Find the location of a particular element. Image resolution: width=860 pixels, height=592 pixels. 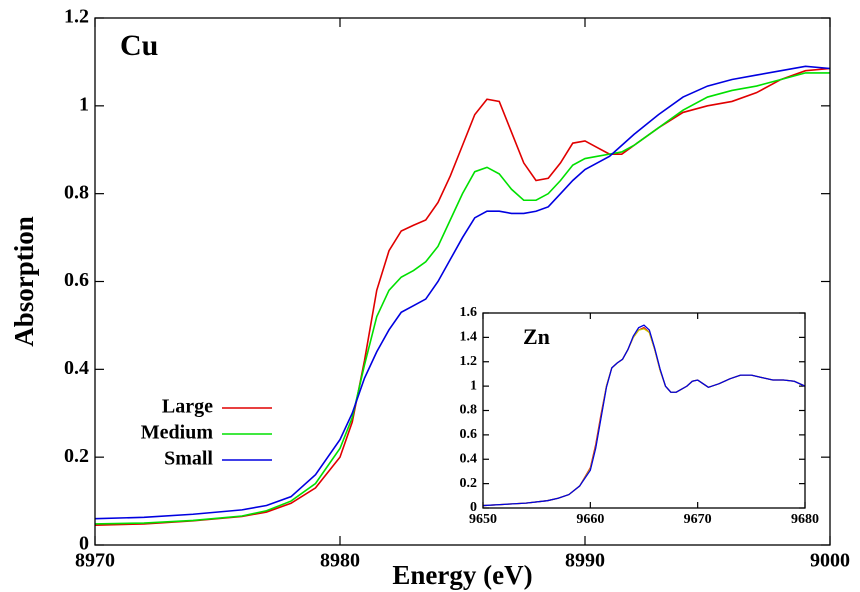

plot-area is located at coordinates (644, 410).